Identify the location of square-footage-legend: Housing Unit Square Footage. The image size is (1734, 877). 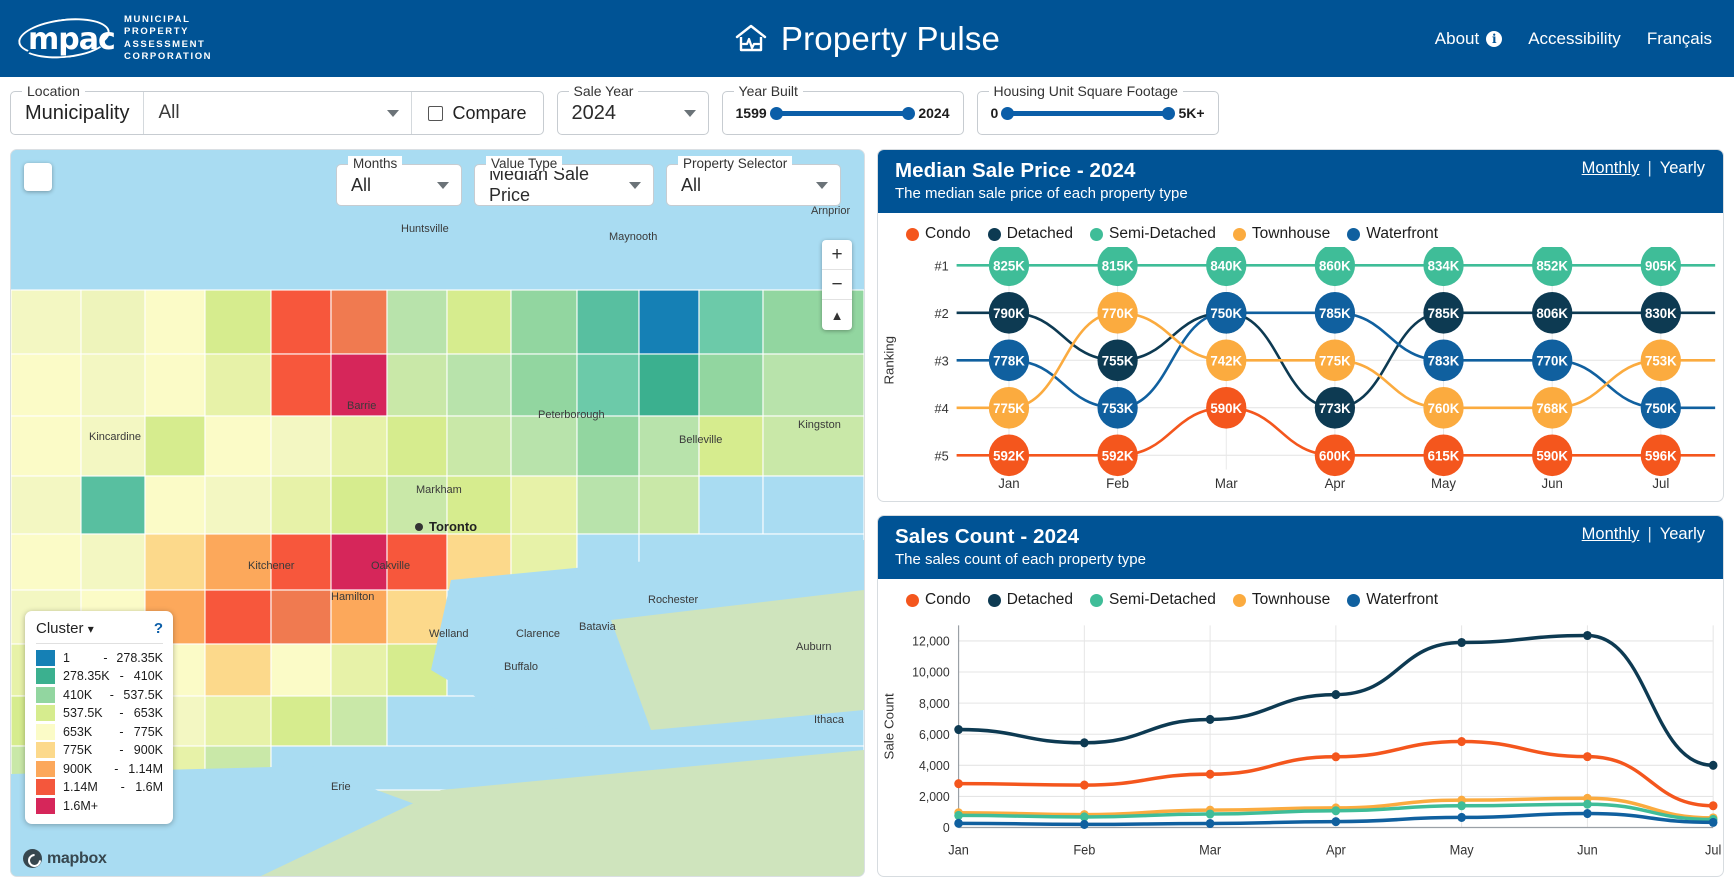
(1085, 91).